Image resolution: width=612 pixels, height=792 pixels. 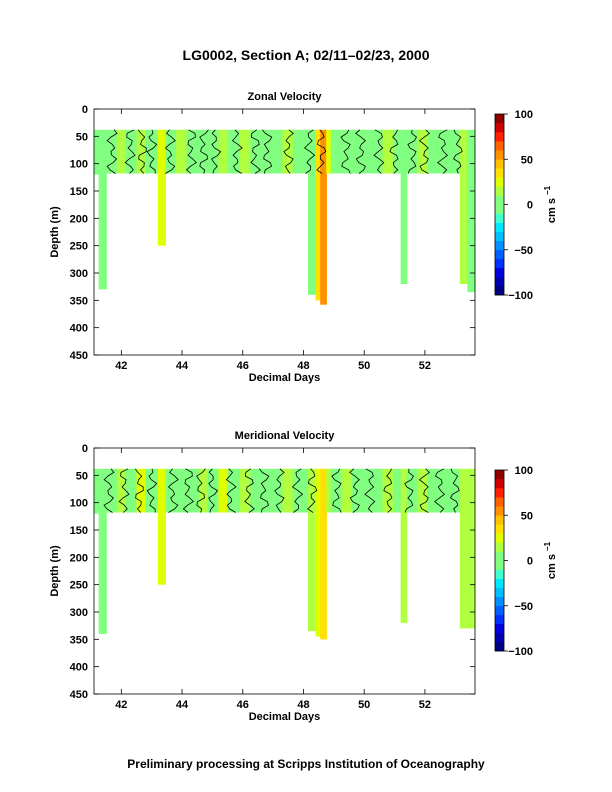 What do you see at coordinates (79, 192) in the screenshot?
I see `y-tick-label: 150` at bounding box center [79, 192].